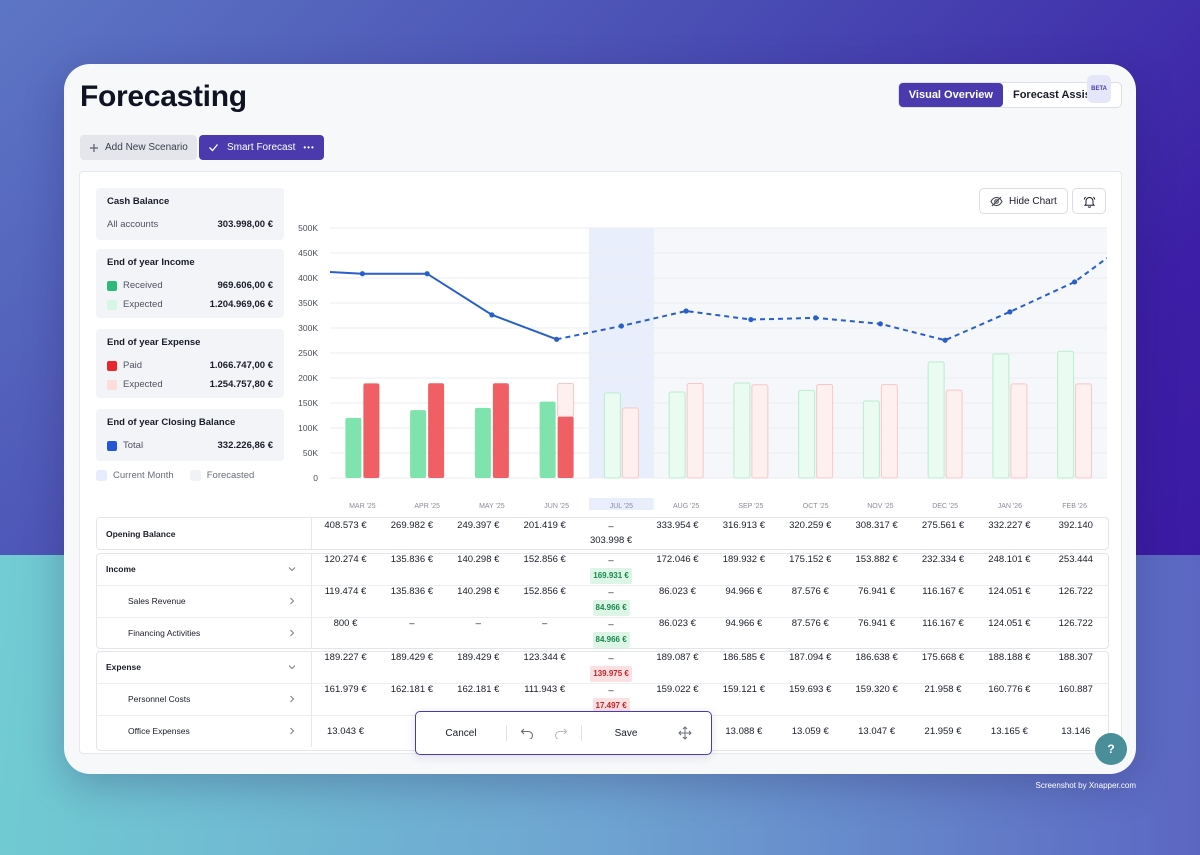 Image resolution: width=1200 pixels, height=855 pixels. Describe the element at coordinates (345, 689) in the screenshot. I see `table-cell: 161.979 €` at that location.